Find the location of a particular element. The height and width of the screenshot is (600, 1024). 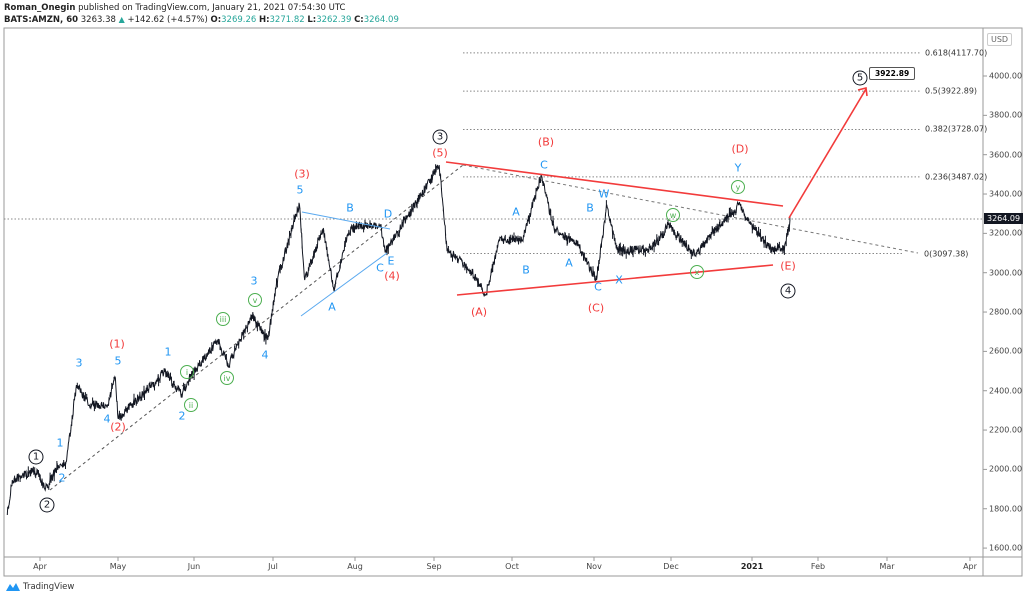

wave-label-green: y is located at coordinates (738, 187).